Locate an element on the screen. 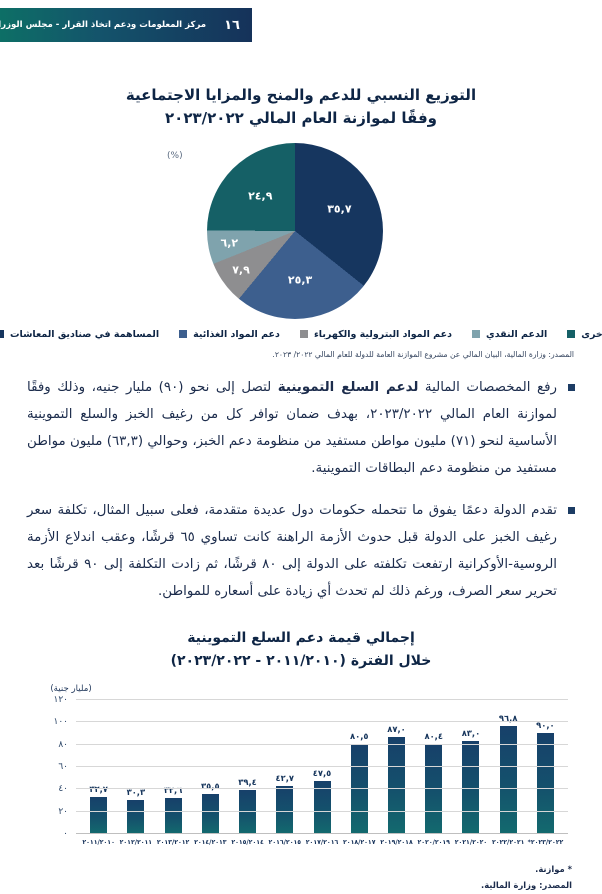  percent-unit-label: (%) is located at coordinates (175, 155).